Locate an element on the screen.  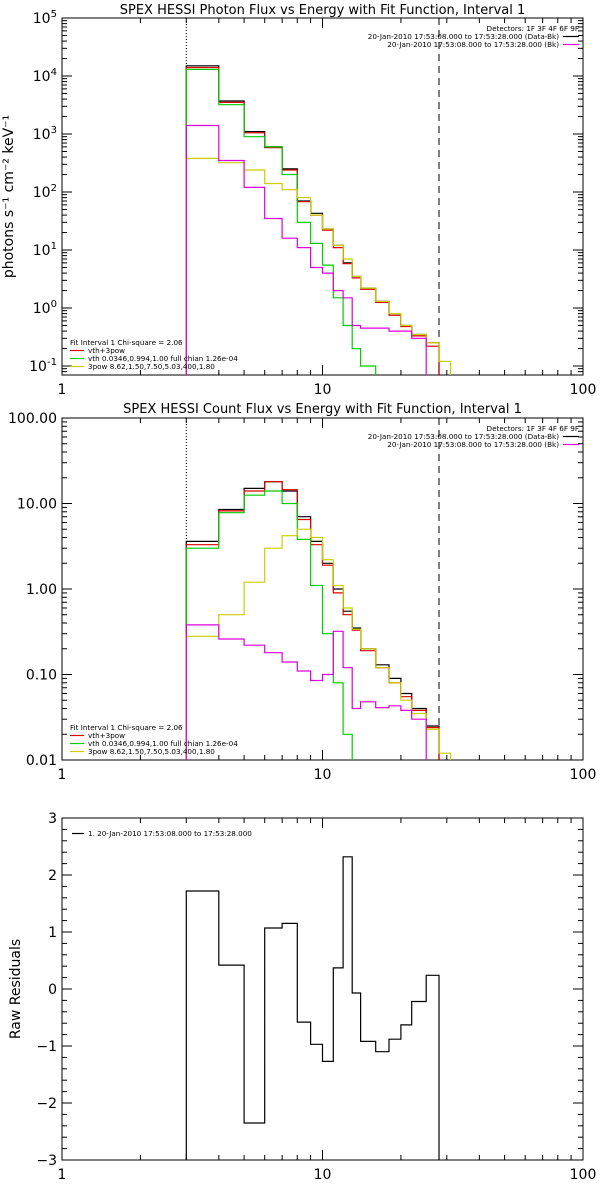
y-tick-label: 0.10 is located at coordinates (41, 676).